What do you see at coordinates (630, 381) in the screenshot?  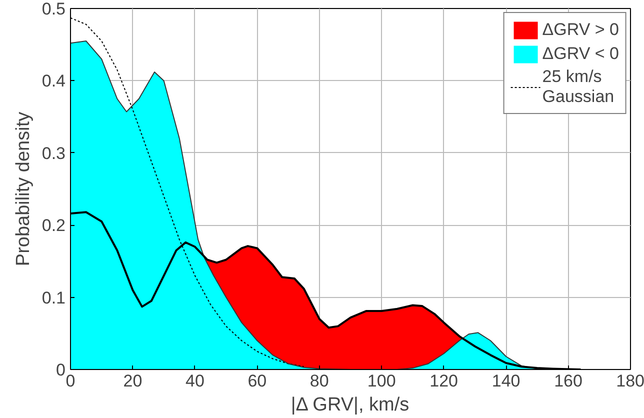 I see `x-tick-label: 180` at bounding box center [630, 381].